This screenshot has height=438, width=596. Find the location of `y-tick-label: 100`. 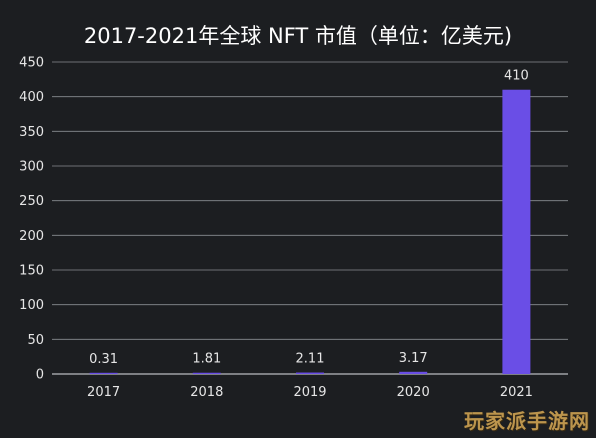

y-tick-label: 100 is located at coordinates (31, 305).